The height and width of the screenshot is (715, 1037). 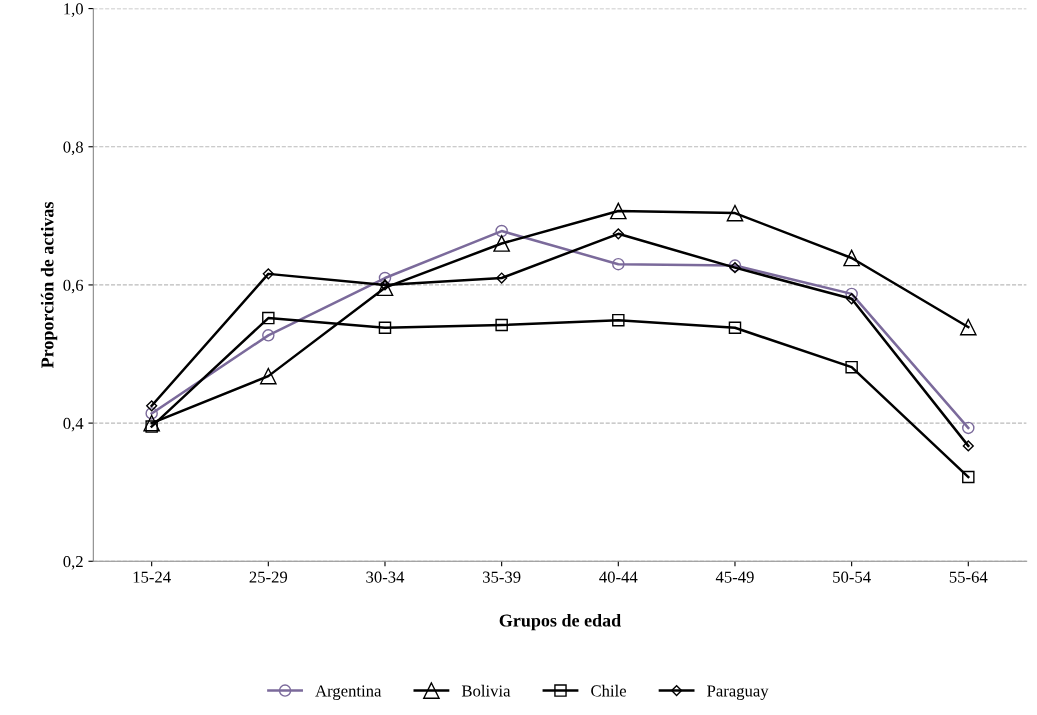 What do you see at coordinates (268, 577) in the screenshot?
I see `x-tick-label: 25-29` at bounding box center [268, 577].